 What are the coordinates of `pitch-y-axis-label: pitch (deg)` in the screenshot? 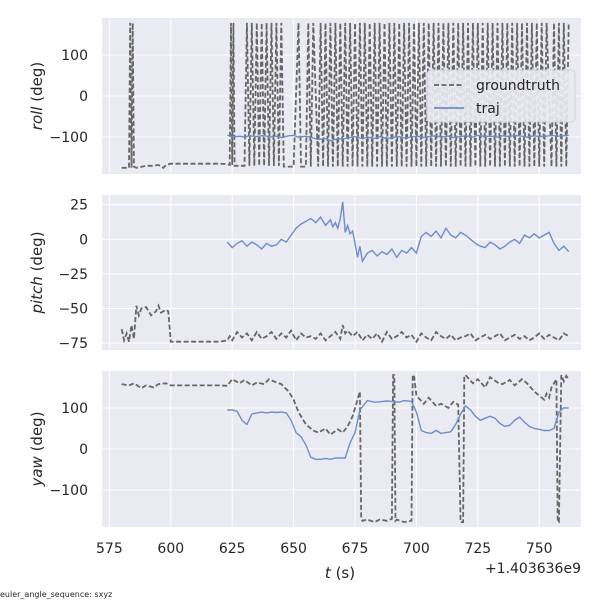 It's located at (37, 272).